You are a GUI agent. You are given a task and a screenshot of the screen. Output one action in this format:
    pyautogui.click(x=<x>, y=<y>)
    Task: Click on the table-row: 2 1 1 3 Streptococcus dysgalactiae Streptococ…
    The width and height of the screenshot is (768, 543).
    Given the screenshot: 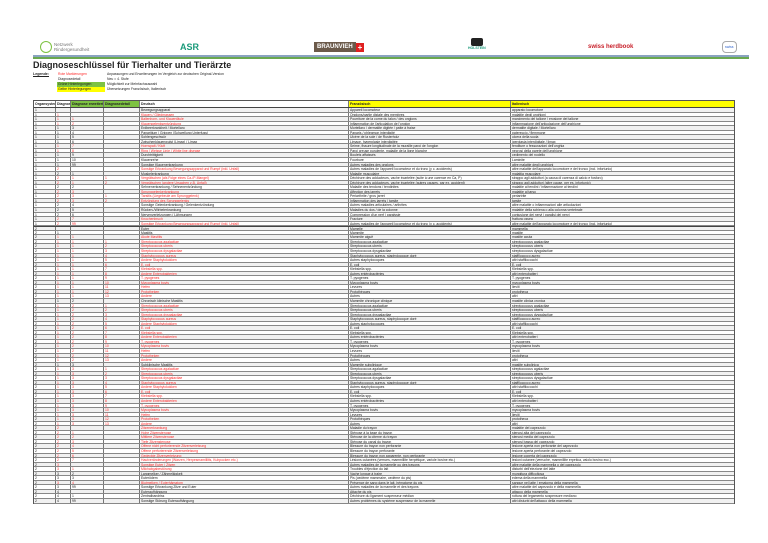 What is the action you would take?
    pyautogui.click(x=384, y=251)
    